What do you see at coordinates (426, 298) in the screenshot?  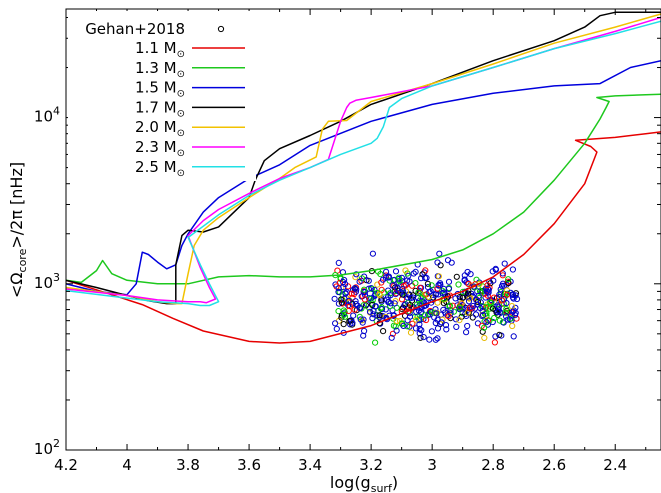 I see `scatter-points` at bounding box center [426, 298].